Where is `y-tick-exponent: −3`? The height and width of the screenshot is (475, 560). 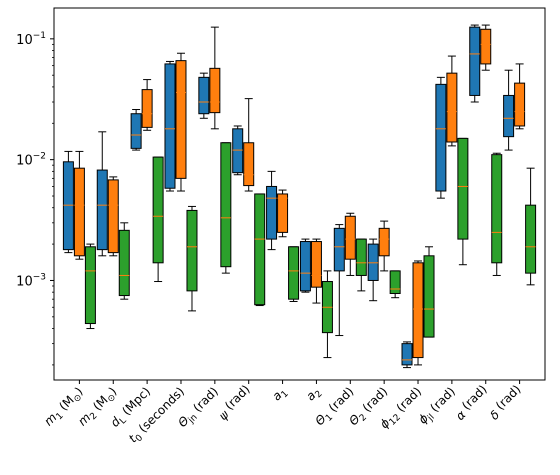
y-tick-exponent: −3 is located at coordinates (39, 277).